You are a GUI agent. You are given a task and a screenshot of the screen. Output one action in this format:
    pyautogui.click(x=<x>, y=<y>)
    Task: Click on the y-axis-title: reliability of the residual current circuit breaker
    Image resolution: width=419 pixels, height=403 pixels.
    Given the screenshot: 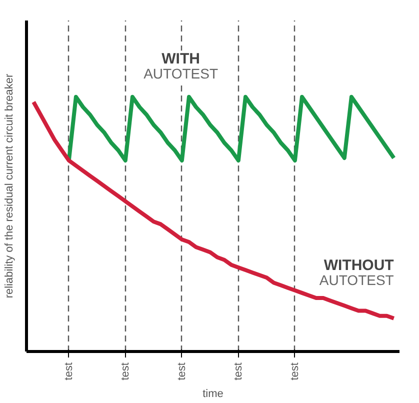 What is the action you would take?
    pyautogui.click(x=10, y=185)
    